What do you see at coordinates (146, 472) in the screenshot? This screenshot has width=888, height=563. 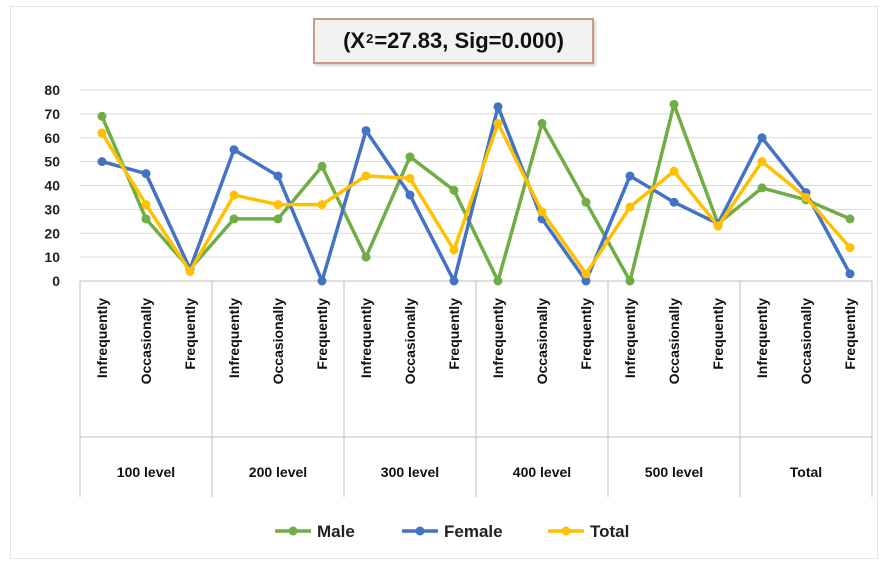 I see `group-label: 100 level` at bounding box center [146, 472].